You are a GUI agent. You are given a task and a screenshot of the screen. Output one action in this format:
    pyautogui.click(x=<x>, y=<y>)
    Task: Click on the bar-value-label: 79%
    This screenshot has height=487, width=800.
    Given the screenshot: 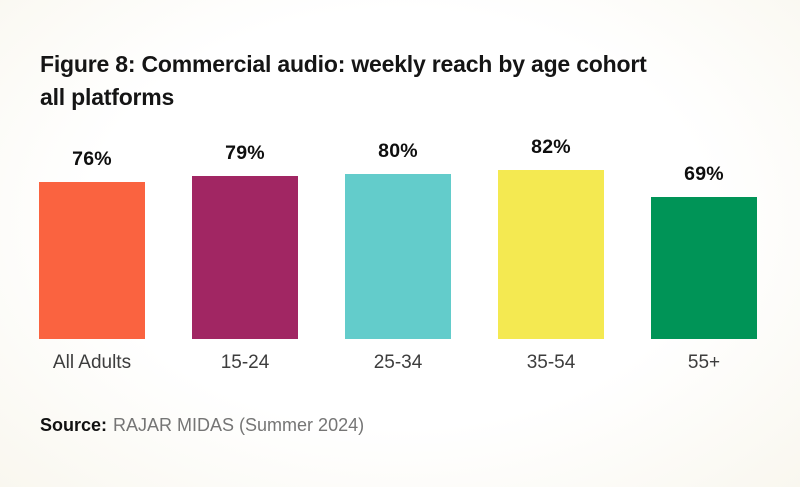 What is the action you would take?
    pyautogui.click(x=245, y=153)
    